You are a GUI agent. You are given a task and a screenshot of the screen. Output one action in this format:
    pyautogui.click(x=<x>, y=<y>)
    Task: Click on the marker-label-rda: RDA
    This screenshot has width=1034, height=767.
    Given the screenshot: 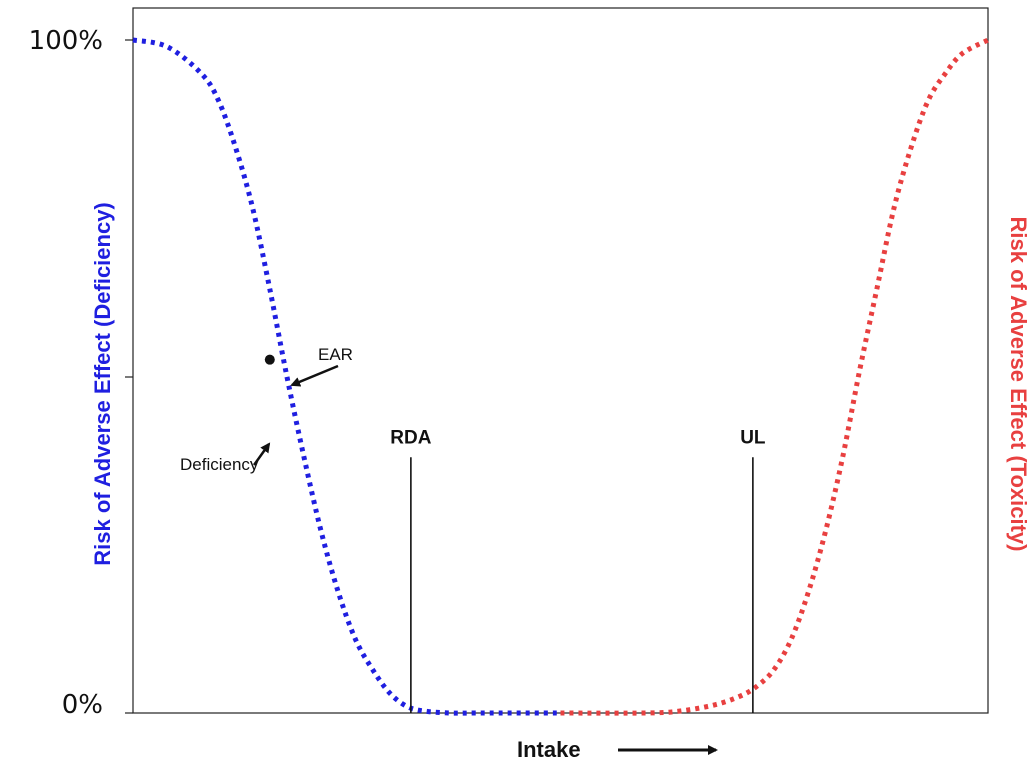 What is the action you would take?
    pyautogui.click(x=410, y=437)
    